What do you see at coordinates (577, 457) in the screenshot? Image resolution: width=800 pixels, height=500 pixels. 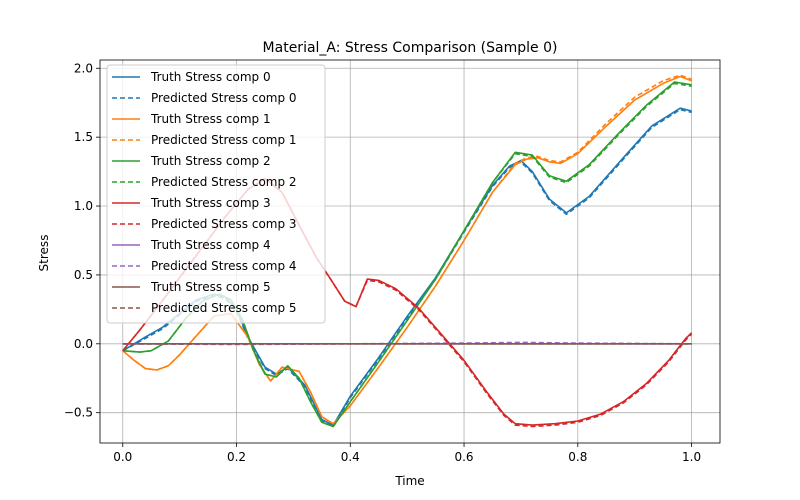 I see `x-tick-label: 0.8` at bounding box center [577, 457].